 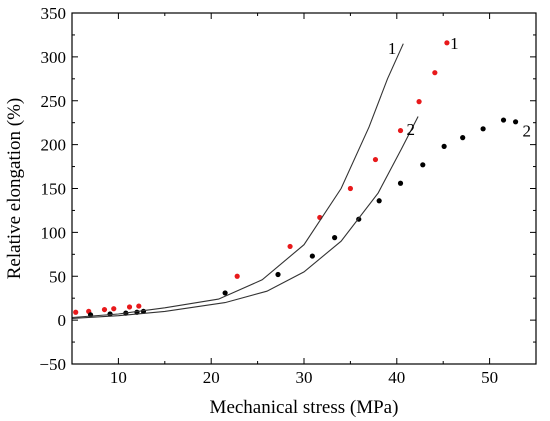 What do you see at coordinates (54, 101) in the screenshot?
I see `y-tick-label: 250` at bounding box center [54, 101].